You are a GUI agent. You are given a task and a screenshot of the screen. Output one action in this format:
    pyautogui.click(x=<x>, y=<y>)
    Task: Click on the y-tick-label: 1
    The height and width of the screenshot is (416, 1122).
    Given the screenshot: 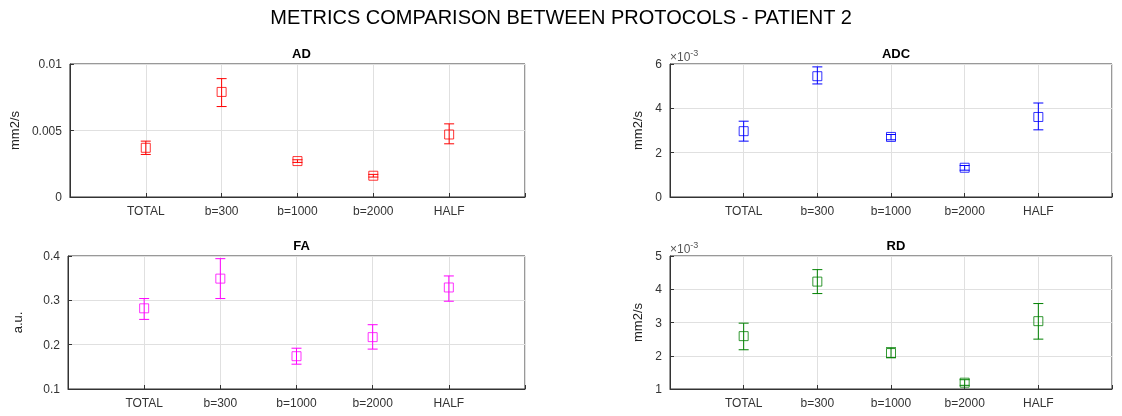 What is the action you would take?
    pyautogui.click(x=659, y=389)
    